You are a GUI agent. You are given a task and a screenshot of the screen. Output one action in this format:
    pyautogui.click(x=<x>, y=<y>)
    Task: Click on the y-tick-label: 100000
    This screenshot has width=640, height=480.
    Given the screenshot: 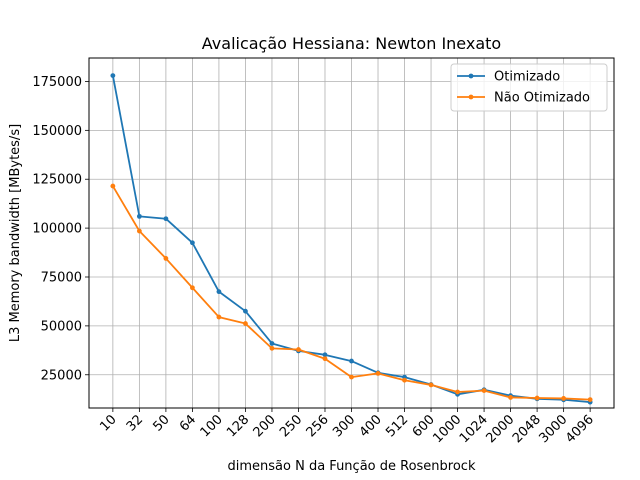 What is the action you would take?
    pyautogui.click(x=57, y=229)
    